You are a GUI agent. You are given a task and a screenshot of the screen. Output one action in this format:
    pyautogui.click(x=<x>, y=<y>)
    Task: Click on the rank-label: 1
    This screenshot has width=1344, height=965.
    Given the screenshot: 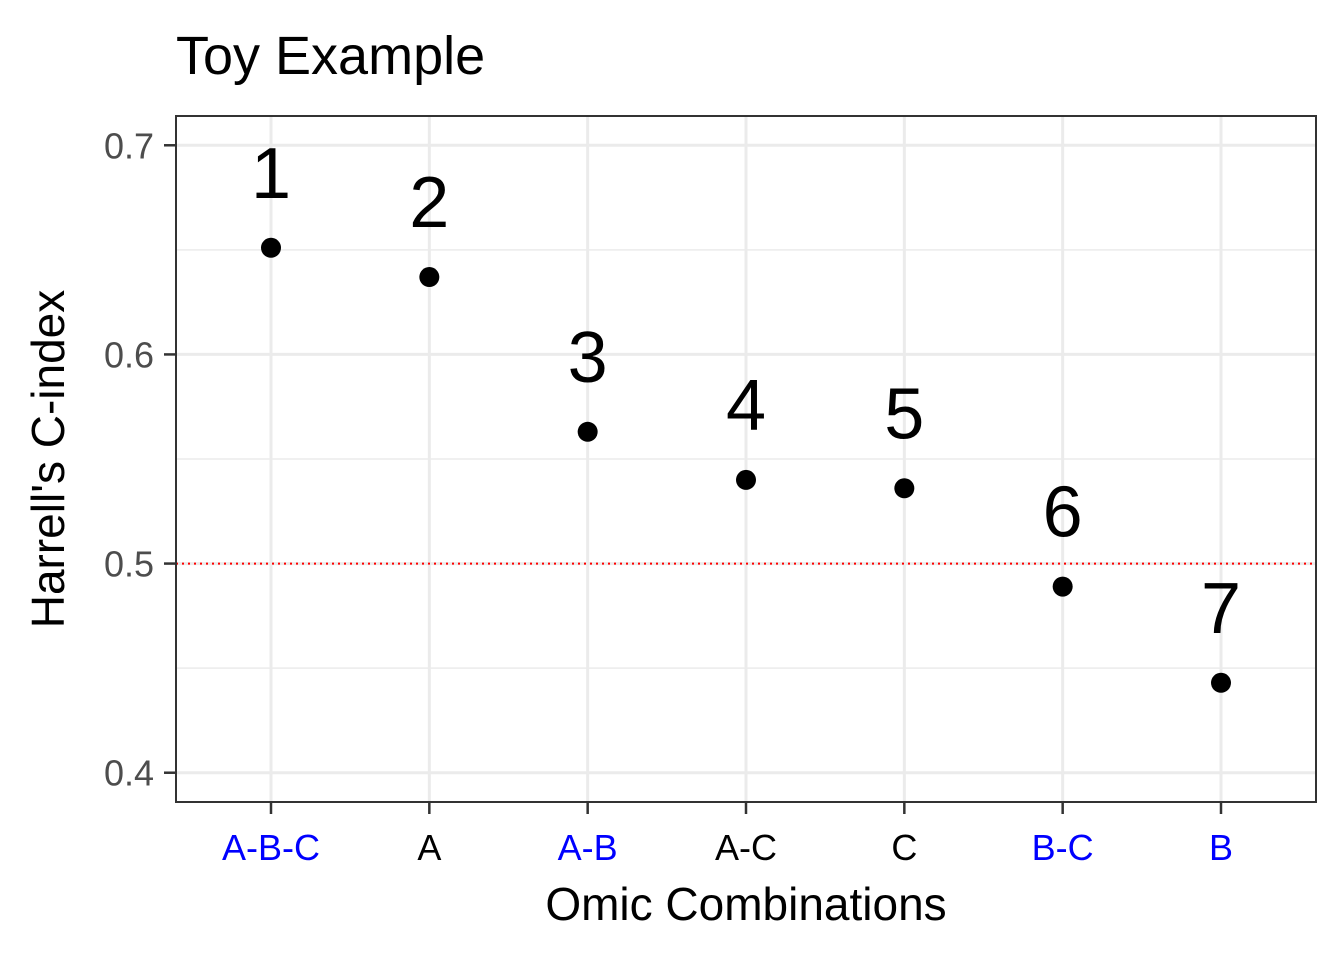 What is the action you would take?
    pyautogui.click(x=271, y=174)
    